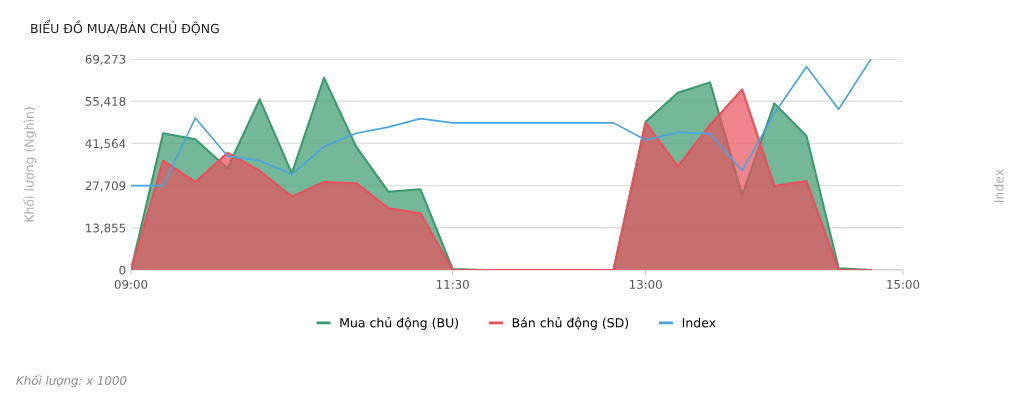 The height and width of the screenshot is (395, 1024). What do you see at coordinates (131, 284) in the screenshot?
I see `x-tick-label: 09:00` at bounding box center [131, 284].